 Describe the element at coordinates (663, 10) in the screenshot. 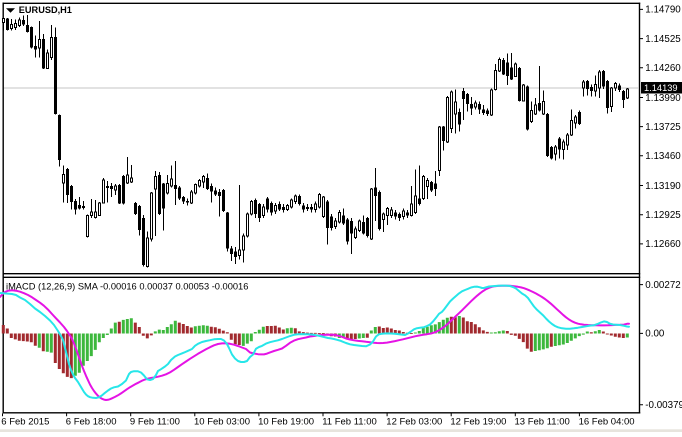

I see `svg-text: 1.14790` at that location.